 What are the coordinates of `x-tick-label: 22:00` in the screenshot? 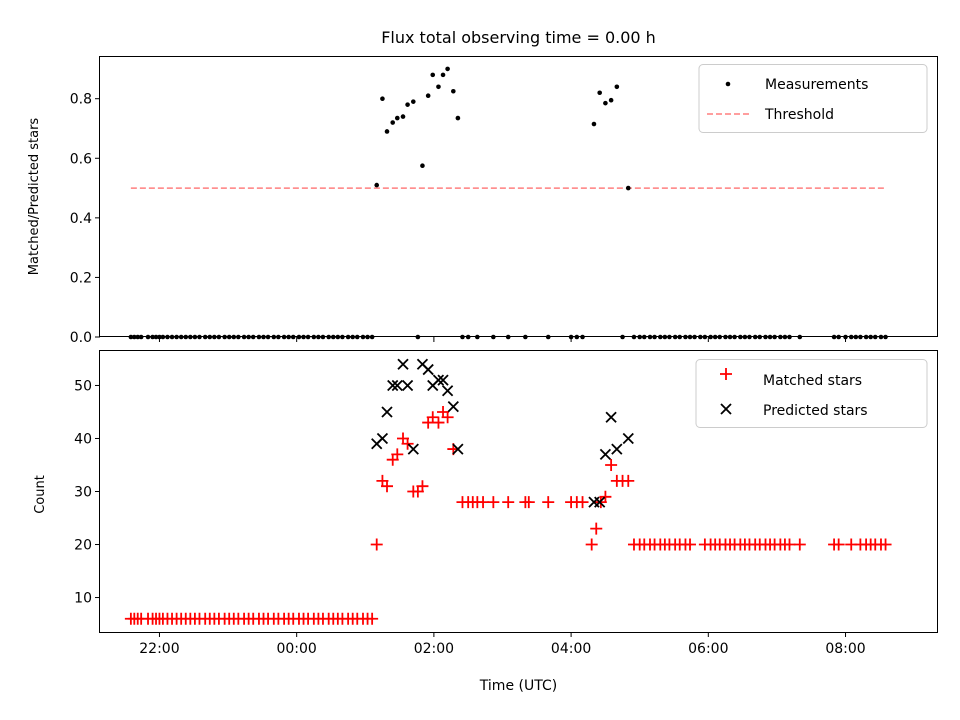 It's located at (159, 649).